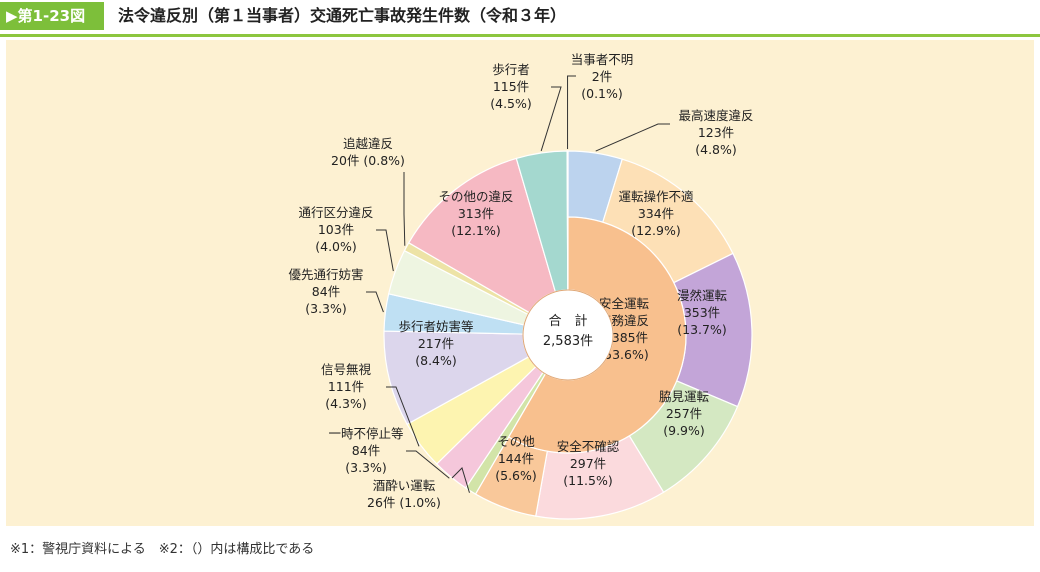 Image resolution: width=1040 pixels, height=572 pixels. What do you see at coordinates (602, 76) in the screenshot?
I see `slice-label-15: 当事者不明 2件(0.1%)` at bounding box center [602, 76].